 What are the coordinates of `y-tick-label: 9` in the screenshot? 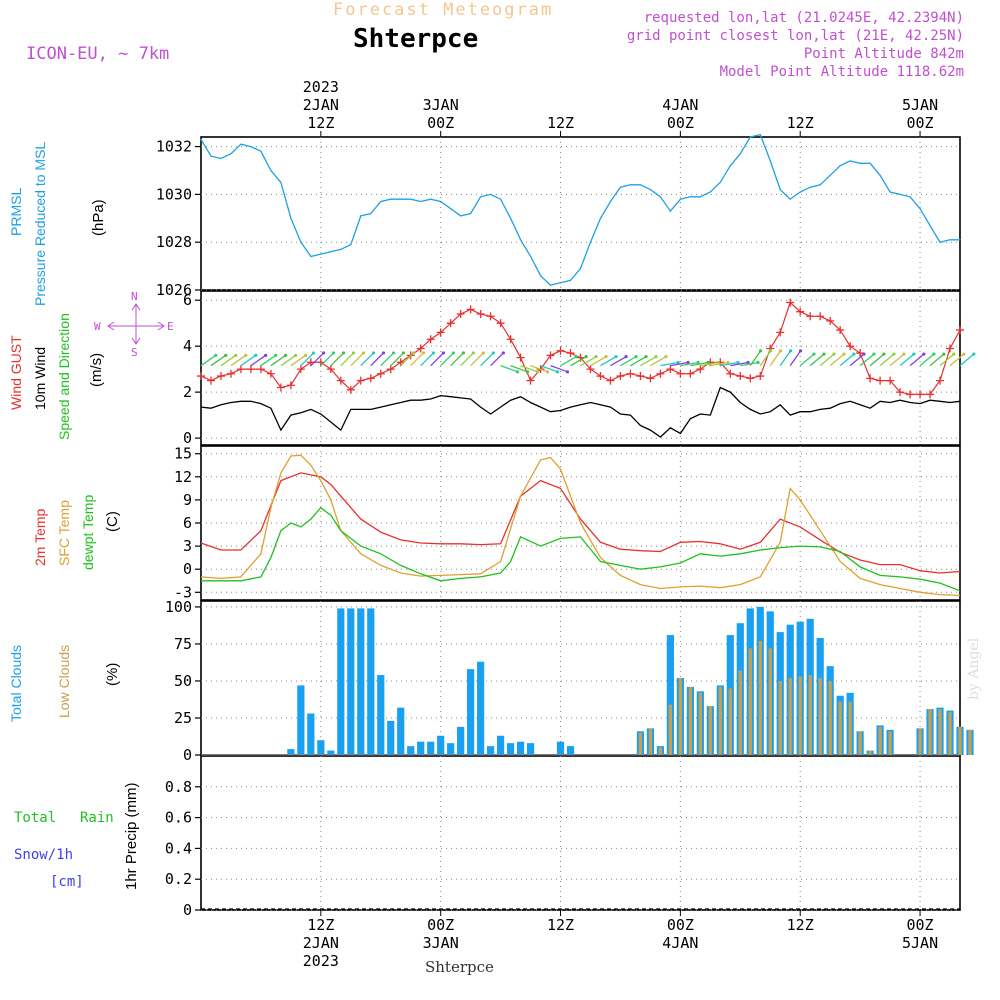 It's located at (187, 500).